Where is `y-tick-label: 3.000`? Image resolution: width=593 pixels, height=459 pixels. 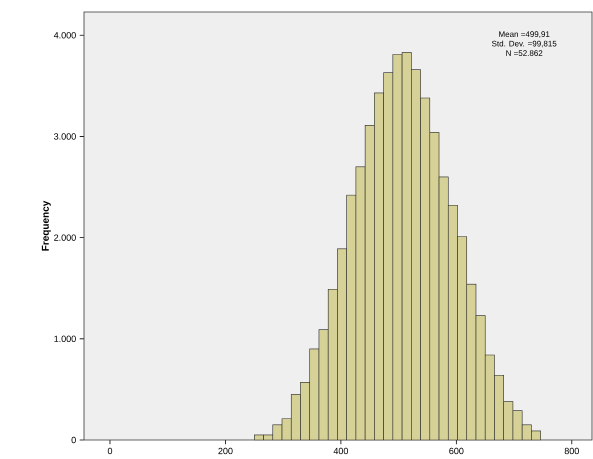 y-tick-label: 3.000 is located at coordinates (65, 136).